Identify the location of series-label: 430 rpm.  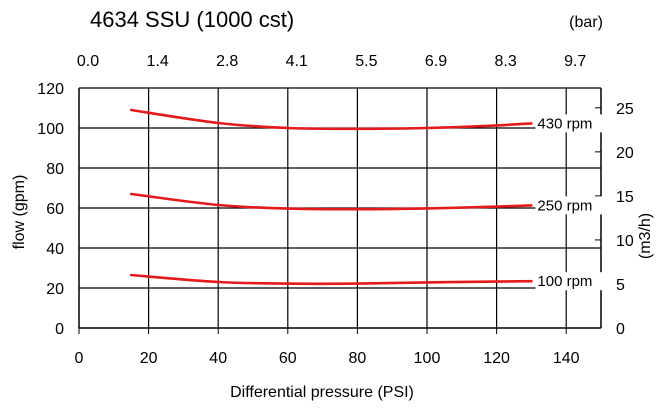
(564, 123).